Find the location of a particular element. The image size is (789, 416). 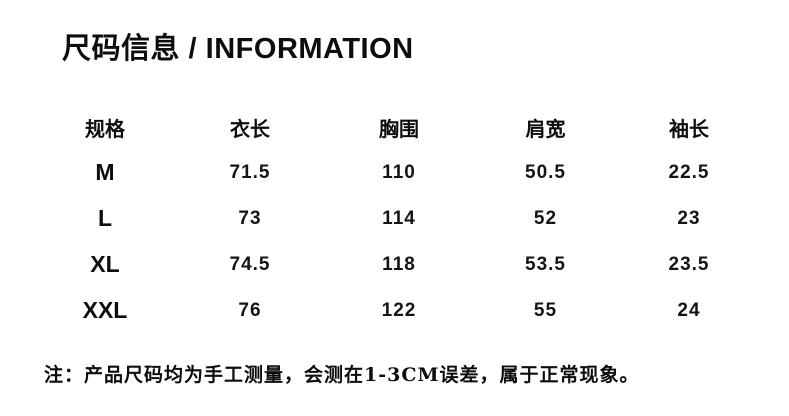

value-cell: 76 is located at coordinates (250, 310).